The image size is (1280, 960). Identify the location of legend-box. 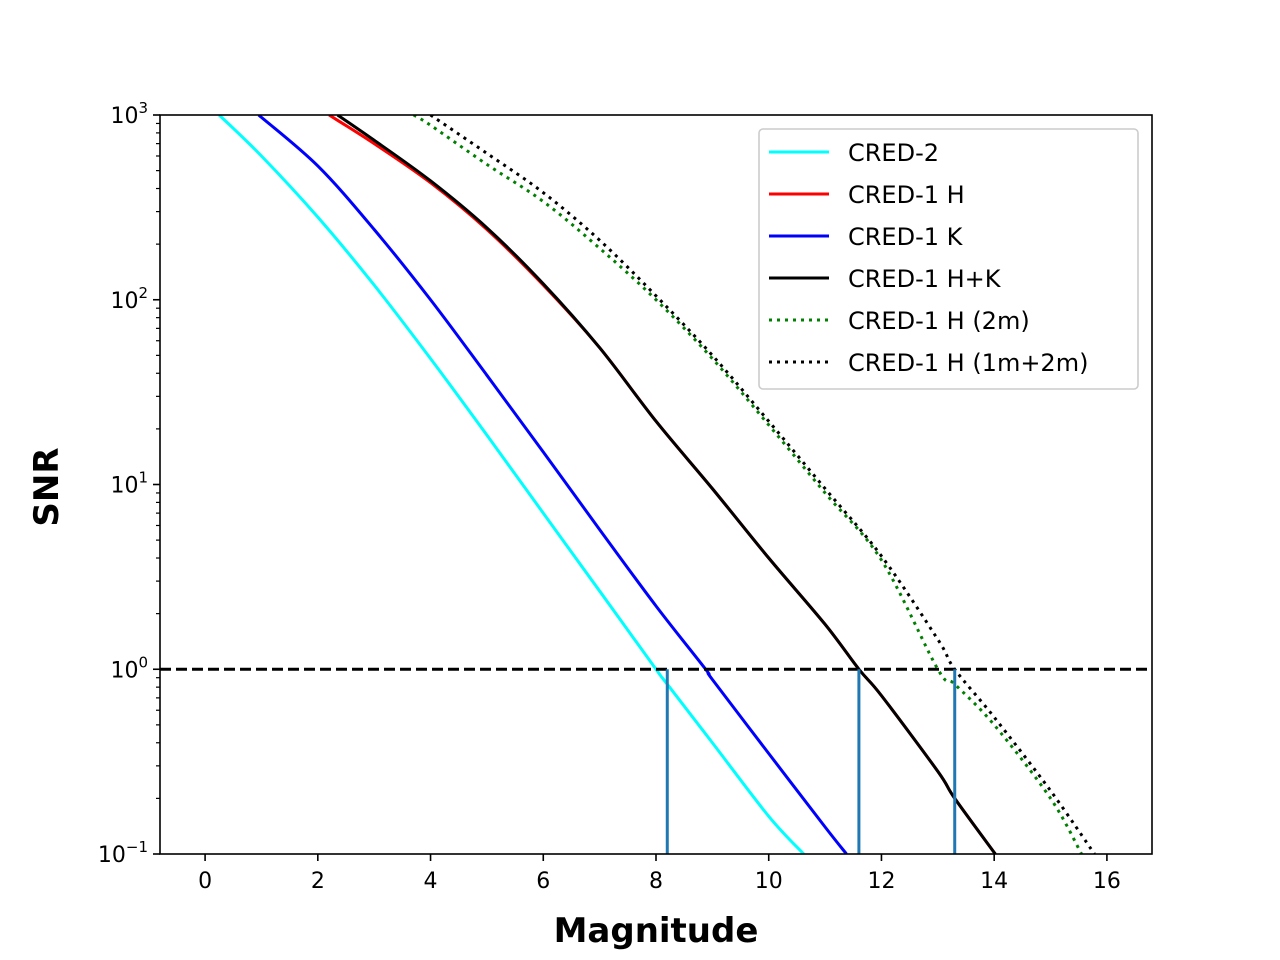
(948, 259).